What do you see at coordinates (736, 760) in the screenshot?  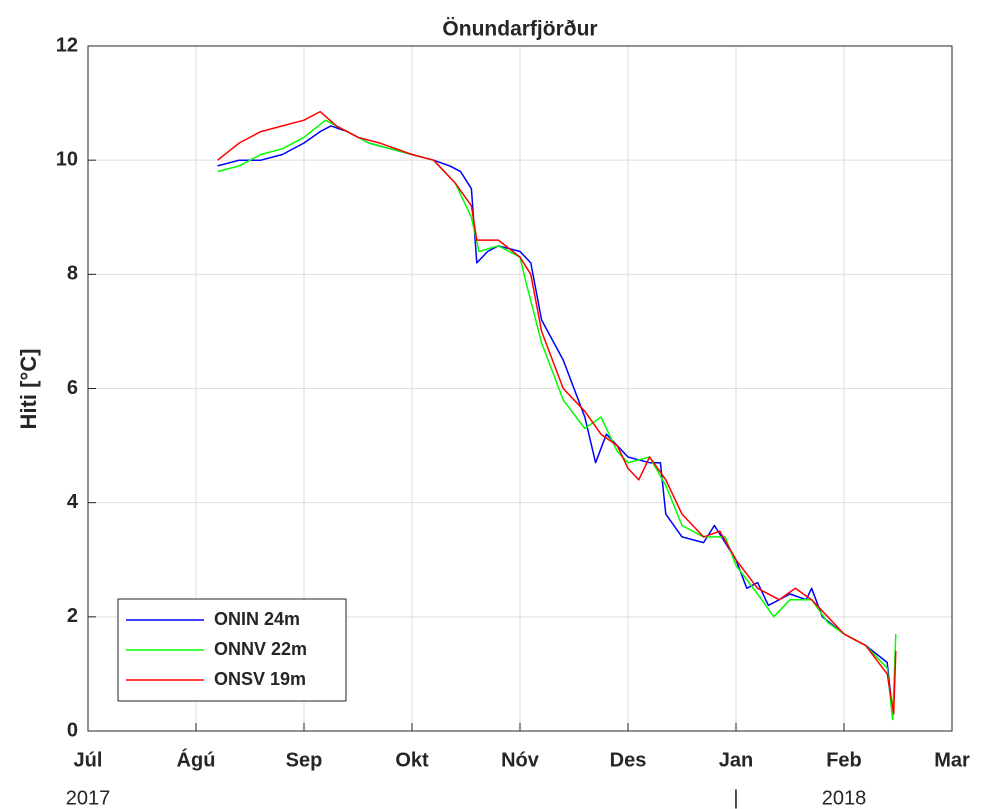 I see `x-tick-label: Jan` at bounding box center [736, 760].